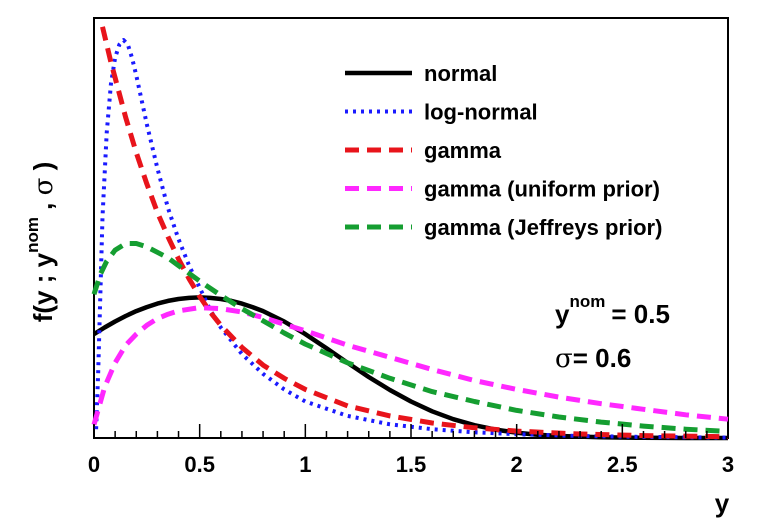 Image resolution: width=763 pixels, height=524 pixels. I want to click on parameter-annotation: ynom = 0.5 σ= 0.6, so click(612, 333).